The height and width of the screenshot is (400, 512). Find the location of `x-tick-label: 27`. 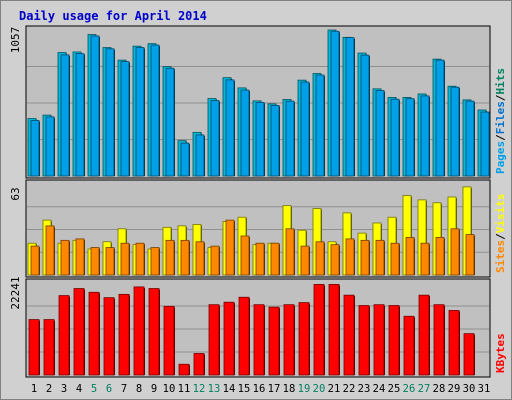

x-tick-label: 27 is located at coordinates (424, 389).